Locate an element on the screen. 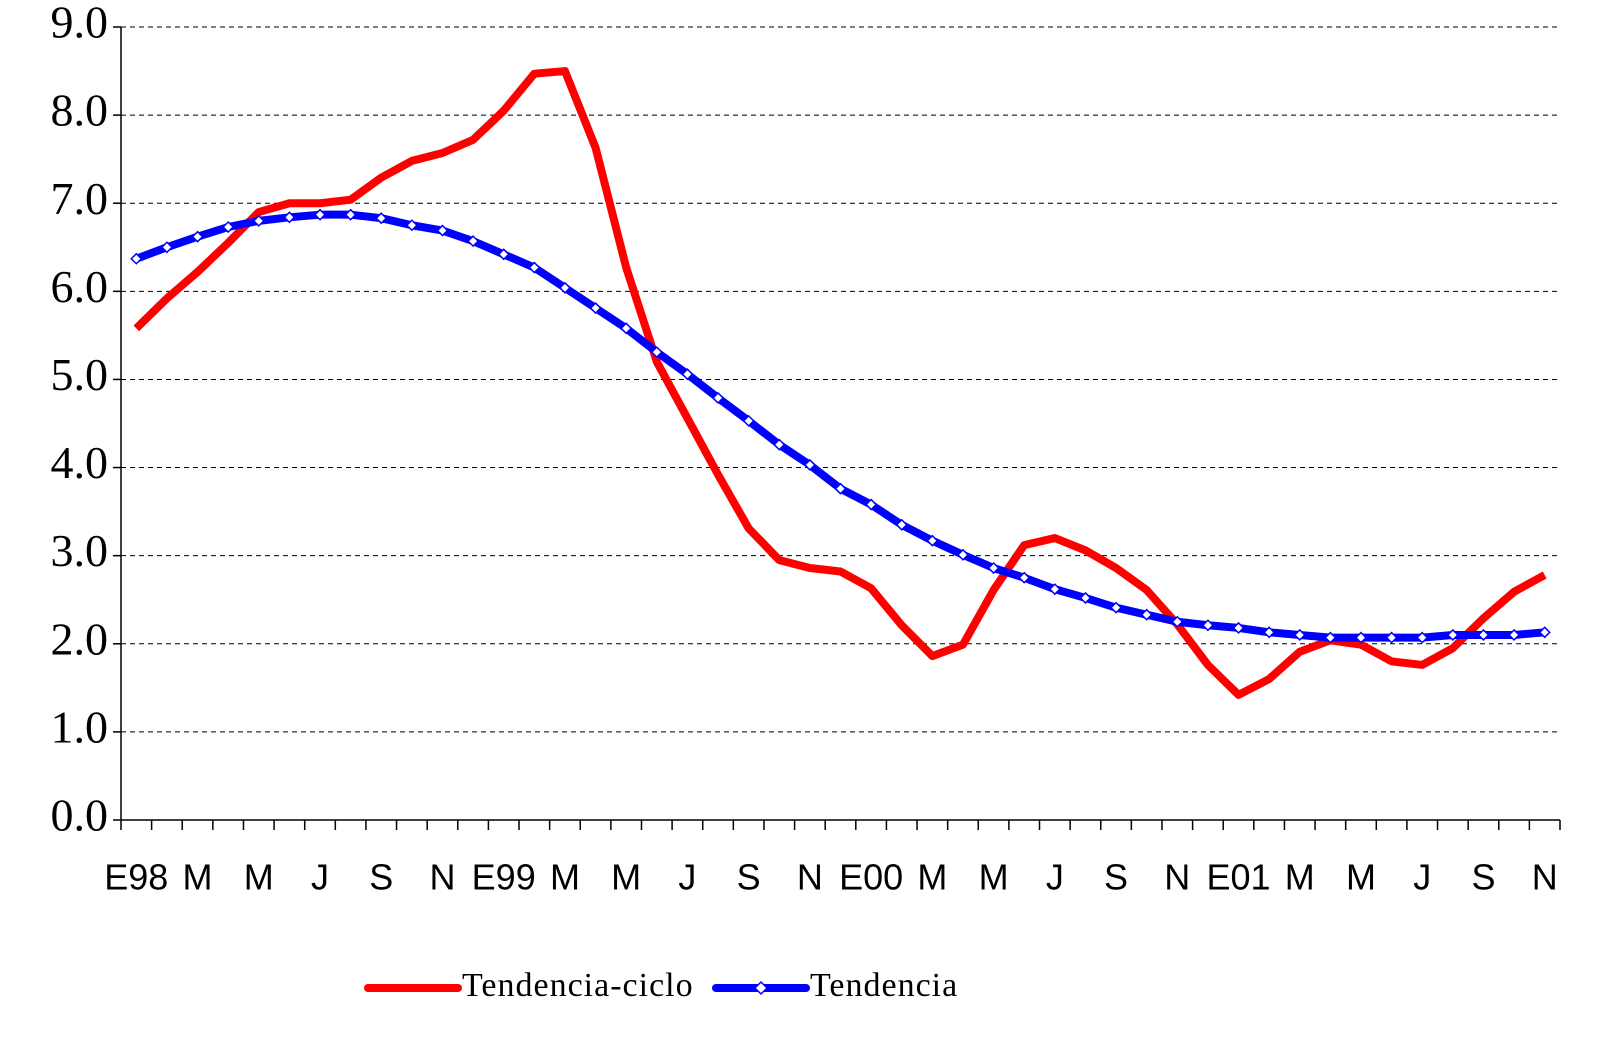 The height and width of the screenshot is (1038, 1618). y-tick-label: 9.0 is located at coordinates (80, 24).